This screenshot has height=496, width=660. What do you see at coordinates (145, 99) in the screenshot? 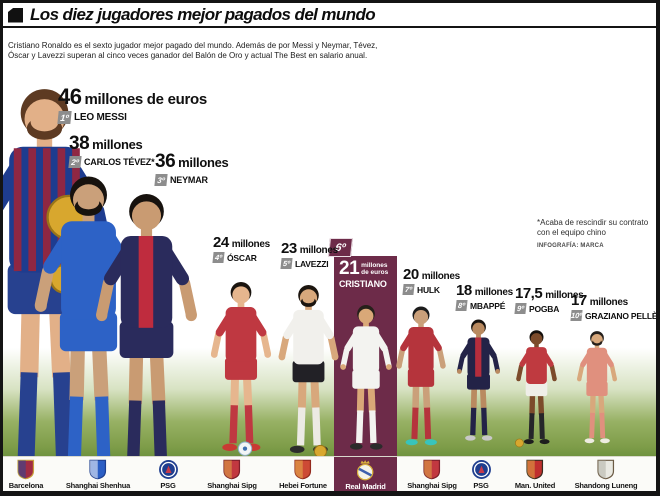
I see `salary-unit: millones de euros` at bounding box center [145, 99].